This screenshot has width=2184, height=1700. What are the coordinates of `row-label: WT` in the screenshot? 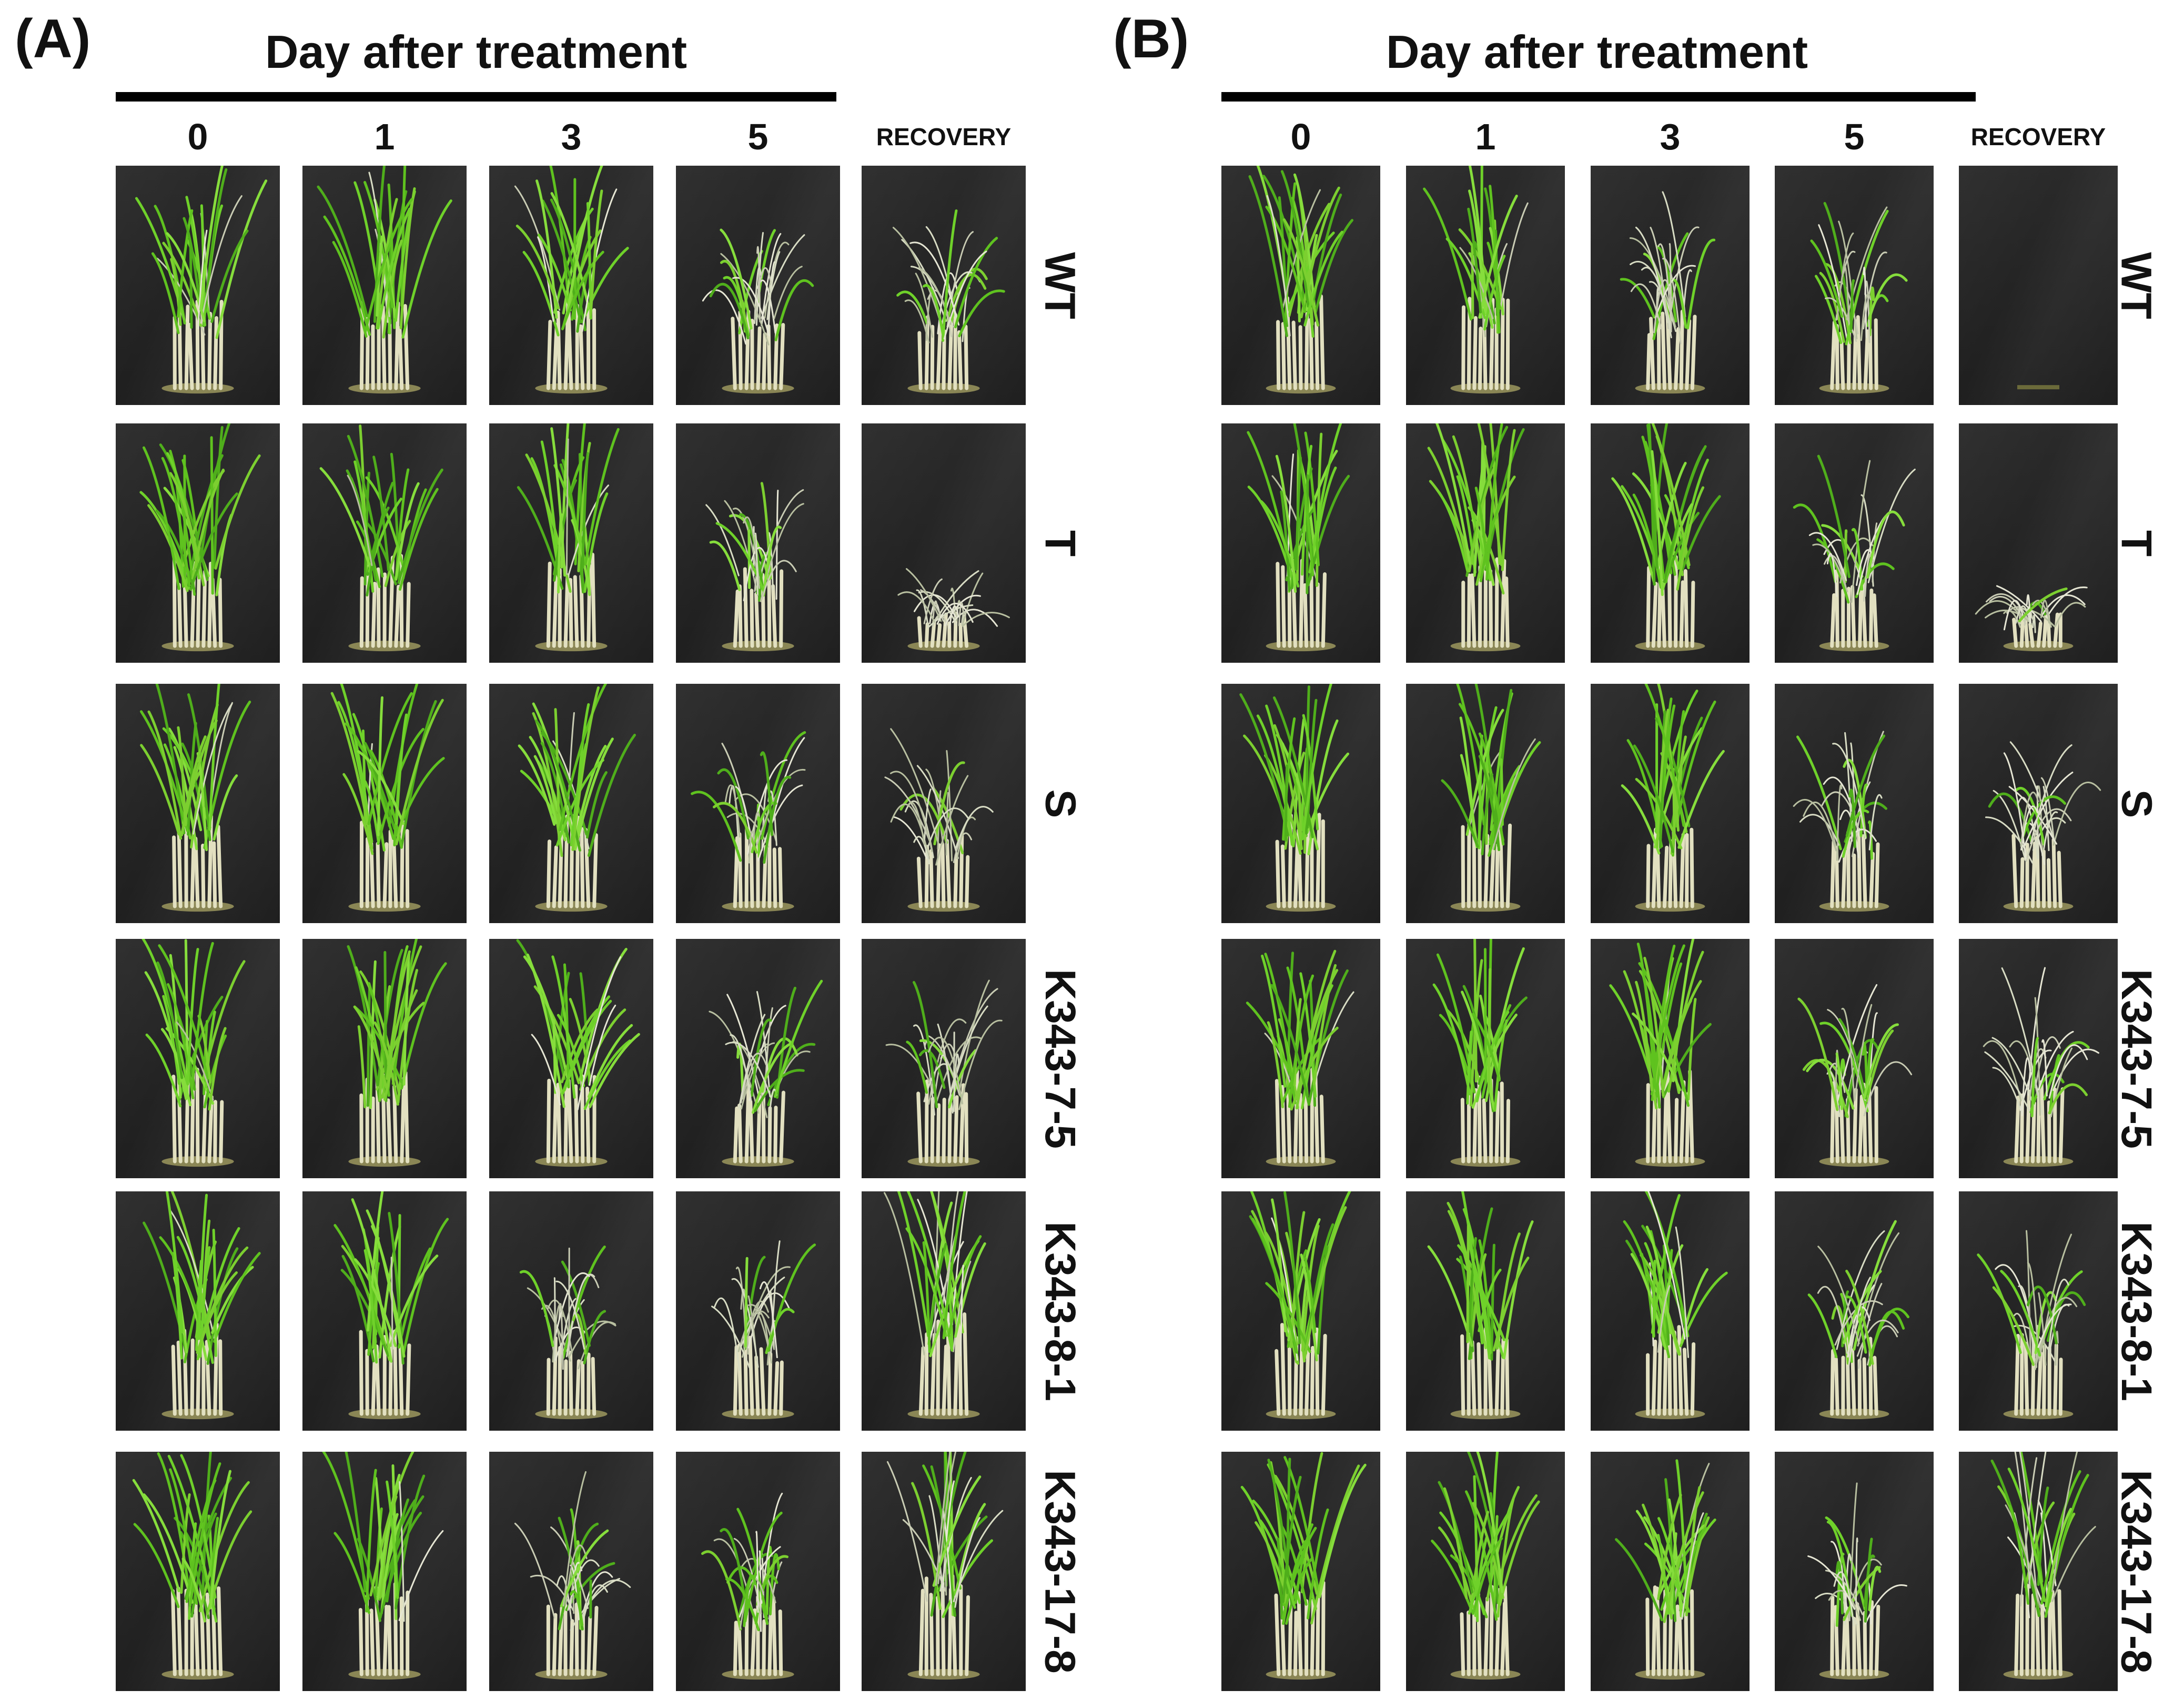 It's located at (1060, 285).